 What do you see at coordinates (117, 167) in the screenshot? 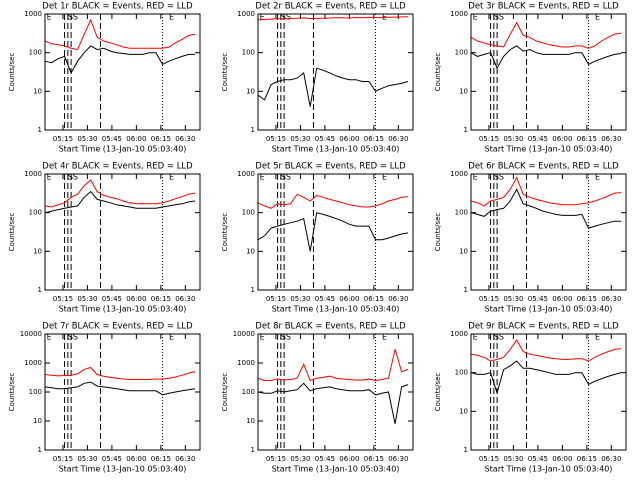
I see `chart-title: Det 4r BLACK = Events, RED = LLD` at bounding box center [117, 167].